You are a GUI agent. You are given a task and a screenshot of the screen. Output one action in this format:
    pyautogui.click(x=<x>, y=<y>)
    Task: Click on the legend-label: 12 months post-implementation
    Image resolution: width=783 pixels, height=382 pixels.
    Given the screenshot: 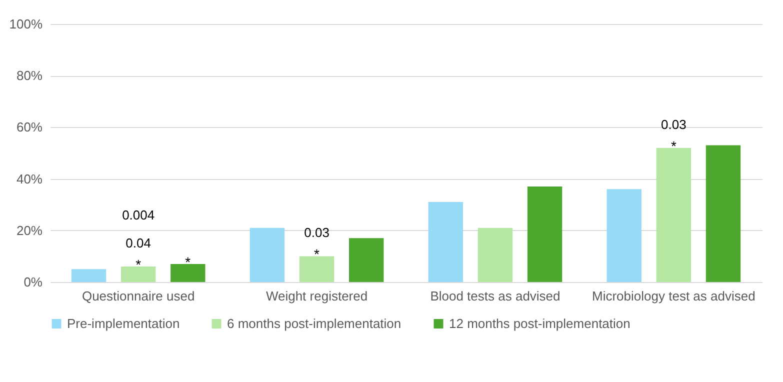 What is the action you would take?
    pyautogui.click(x=539, y=323)
    